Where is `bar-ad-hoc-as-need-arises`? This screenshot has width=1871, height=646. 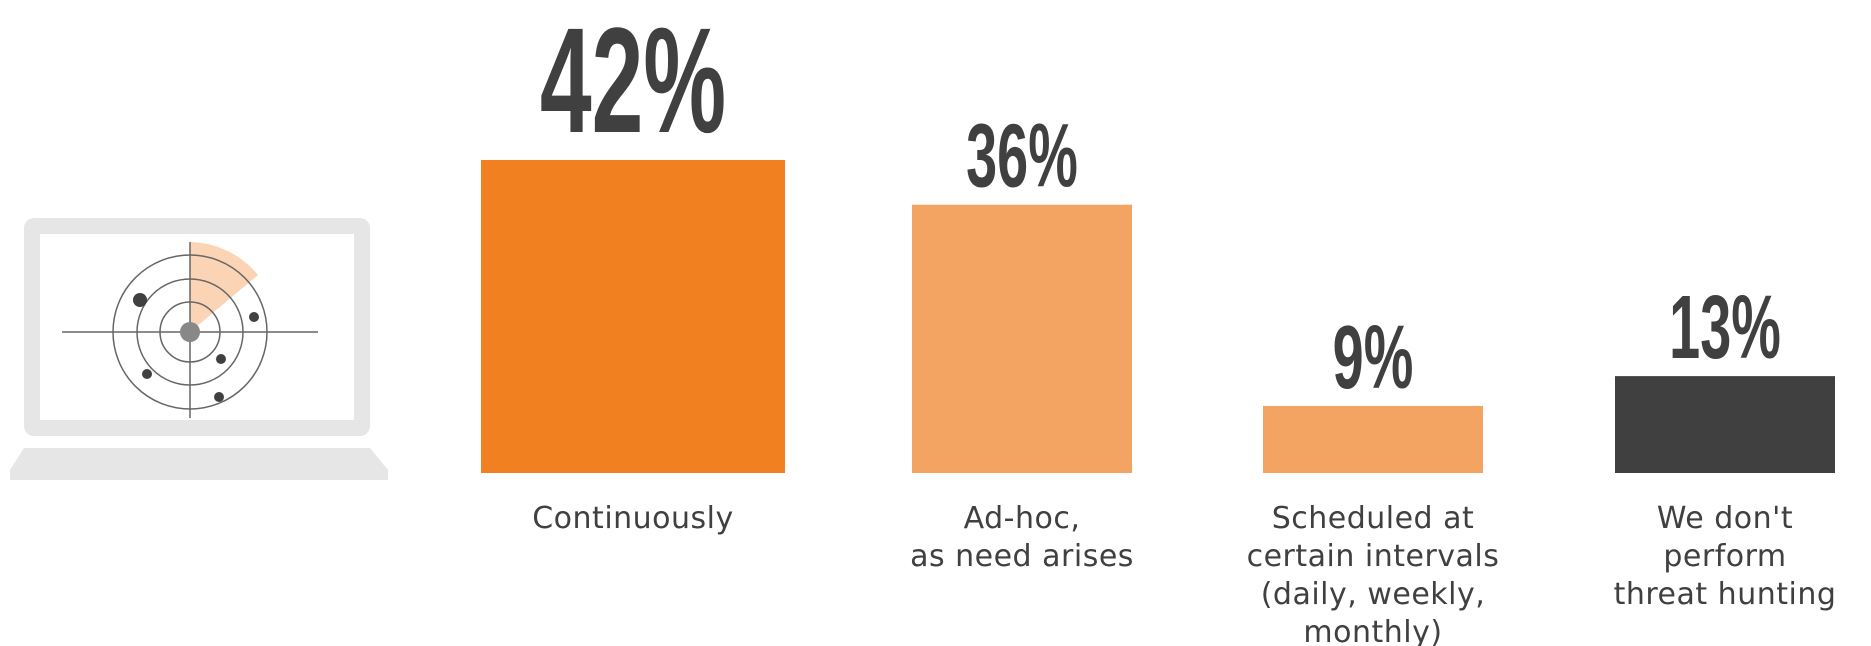
bar-ad-hoc-as-need-arises is located at coordinates (1022, 338).